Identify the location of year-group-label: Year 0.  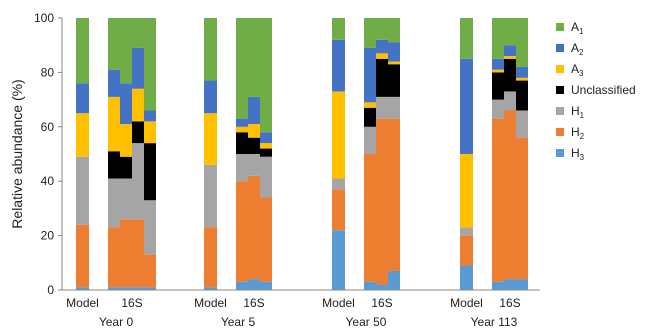
(116, 322).